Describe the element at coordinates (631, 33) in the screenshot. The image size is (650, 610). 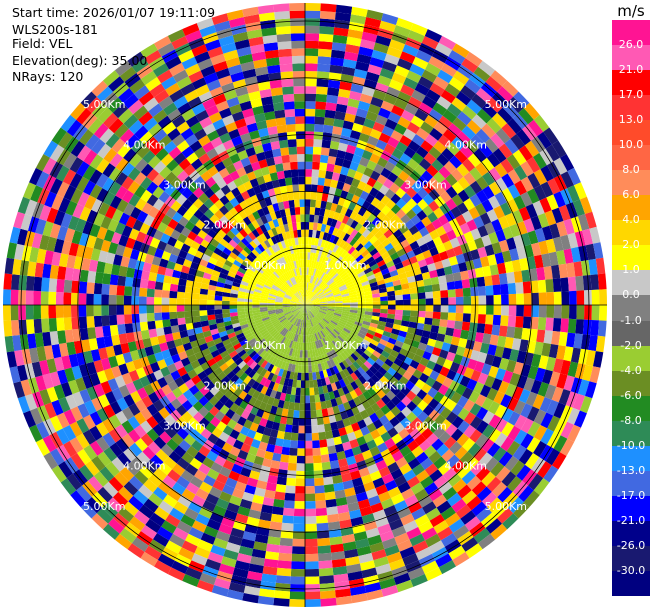
I see `colorbar-swatch` at that location.